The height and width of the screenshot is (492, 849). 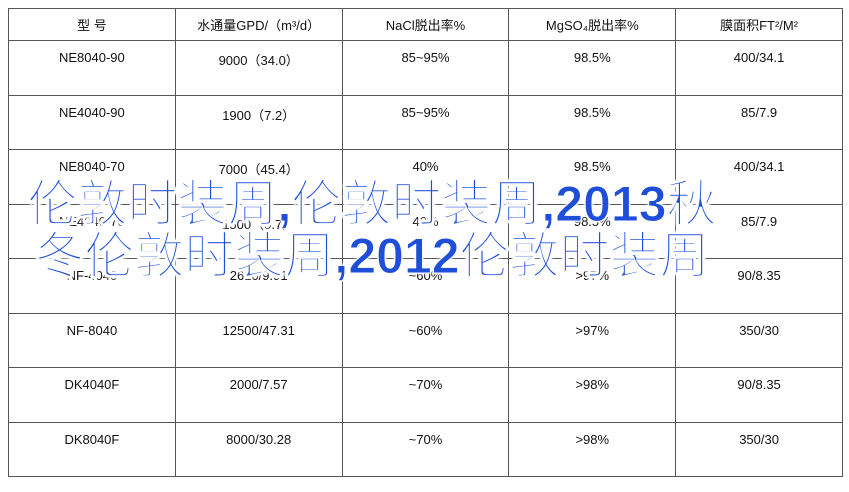 I want to click on table-row: NF-4040 2620/9.91 ~60% >97% 90/8.35, so click(x=425, y=286).